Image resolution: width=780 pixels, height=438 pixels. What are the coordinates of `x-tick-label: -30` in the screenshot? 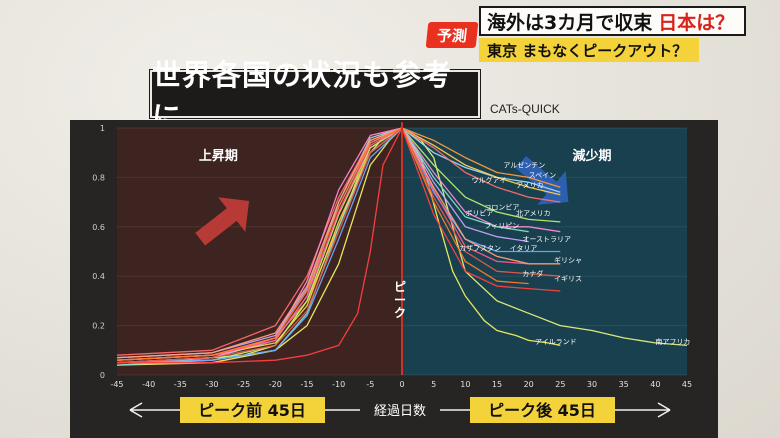 It's located at (211, 384).